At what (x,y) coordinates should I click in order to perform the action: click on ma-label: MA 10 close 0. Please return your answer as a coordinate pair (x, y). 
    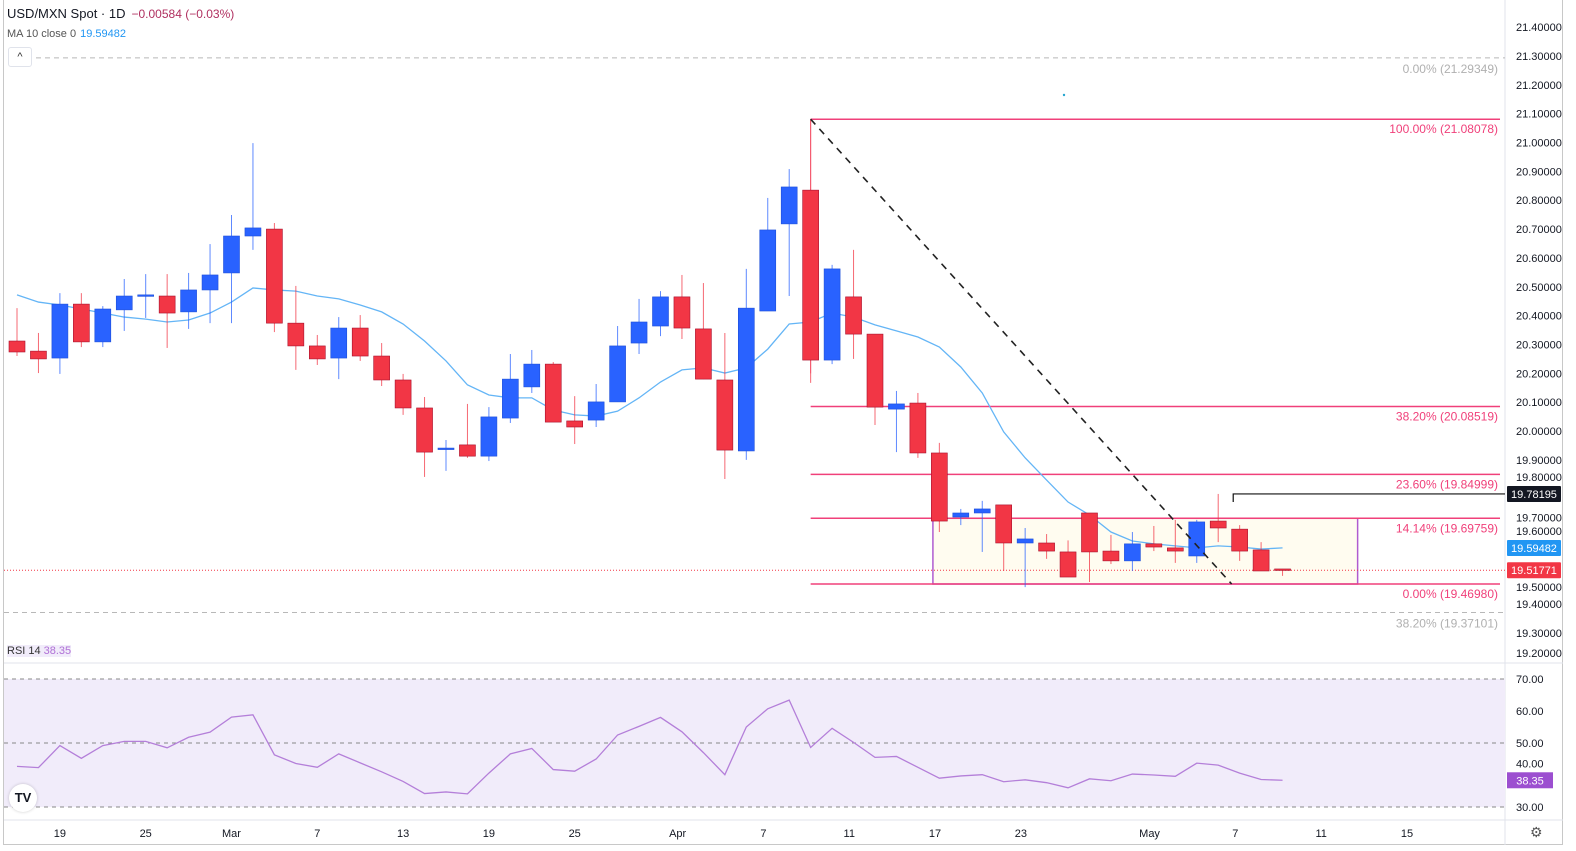
    Looking at the image, I should click on (42, 34).